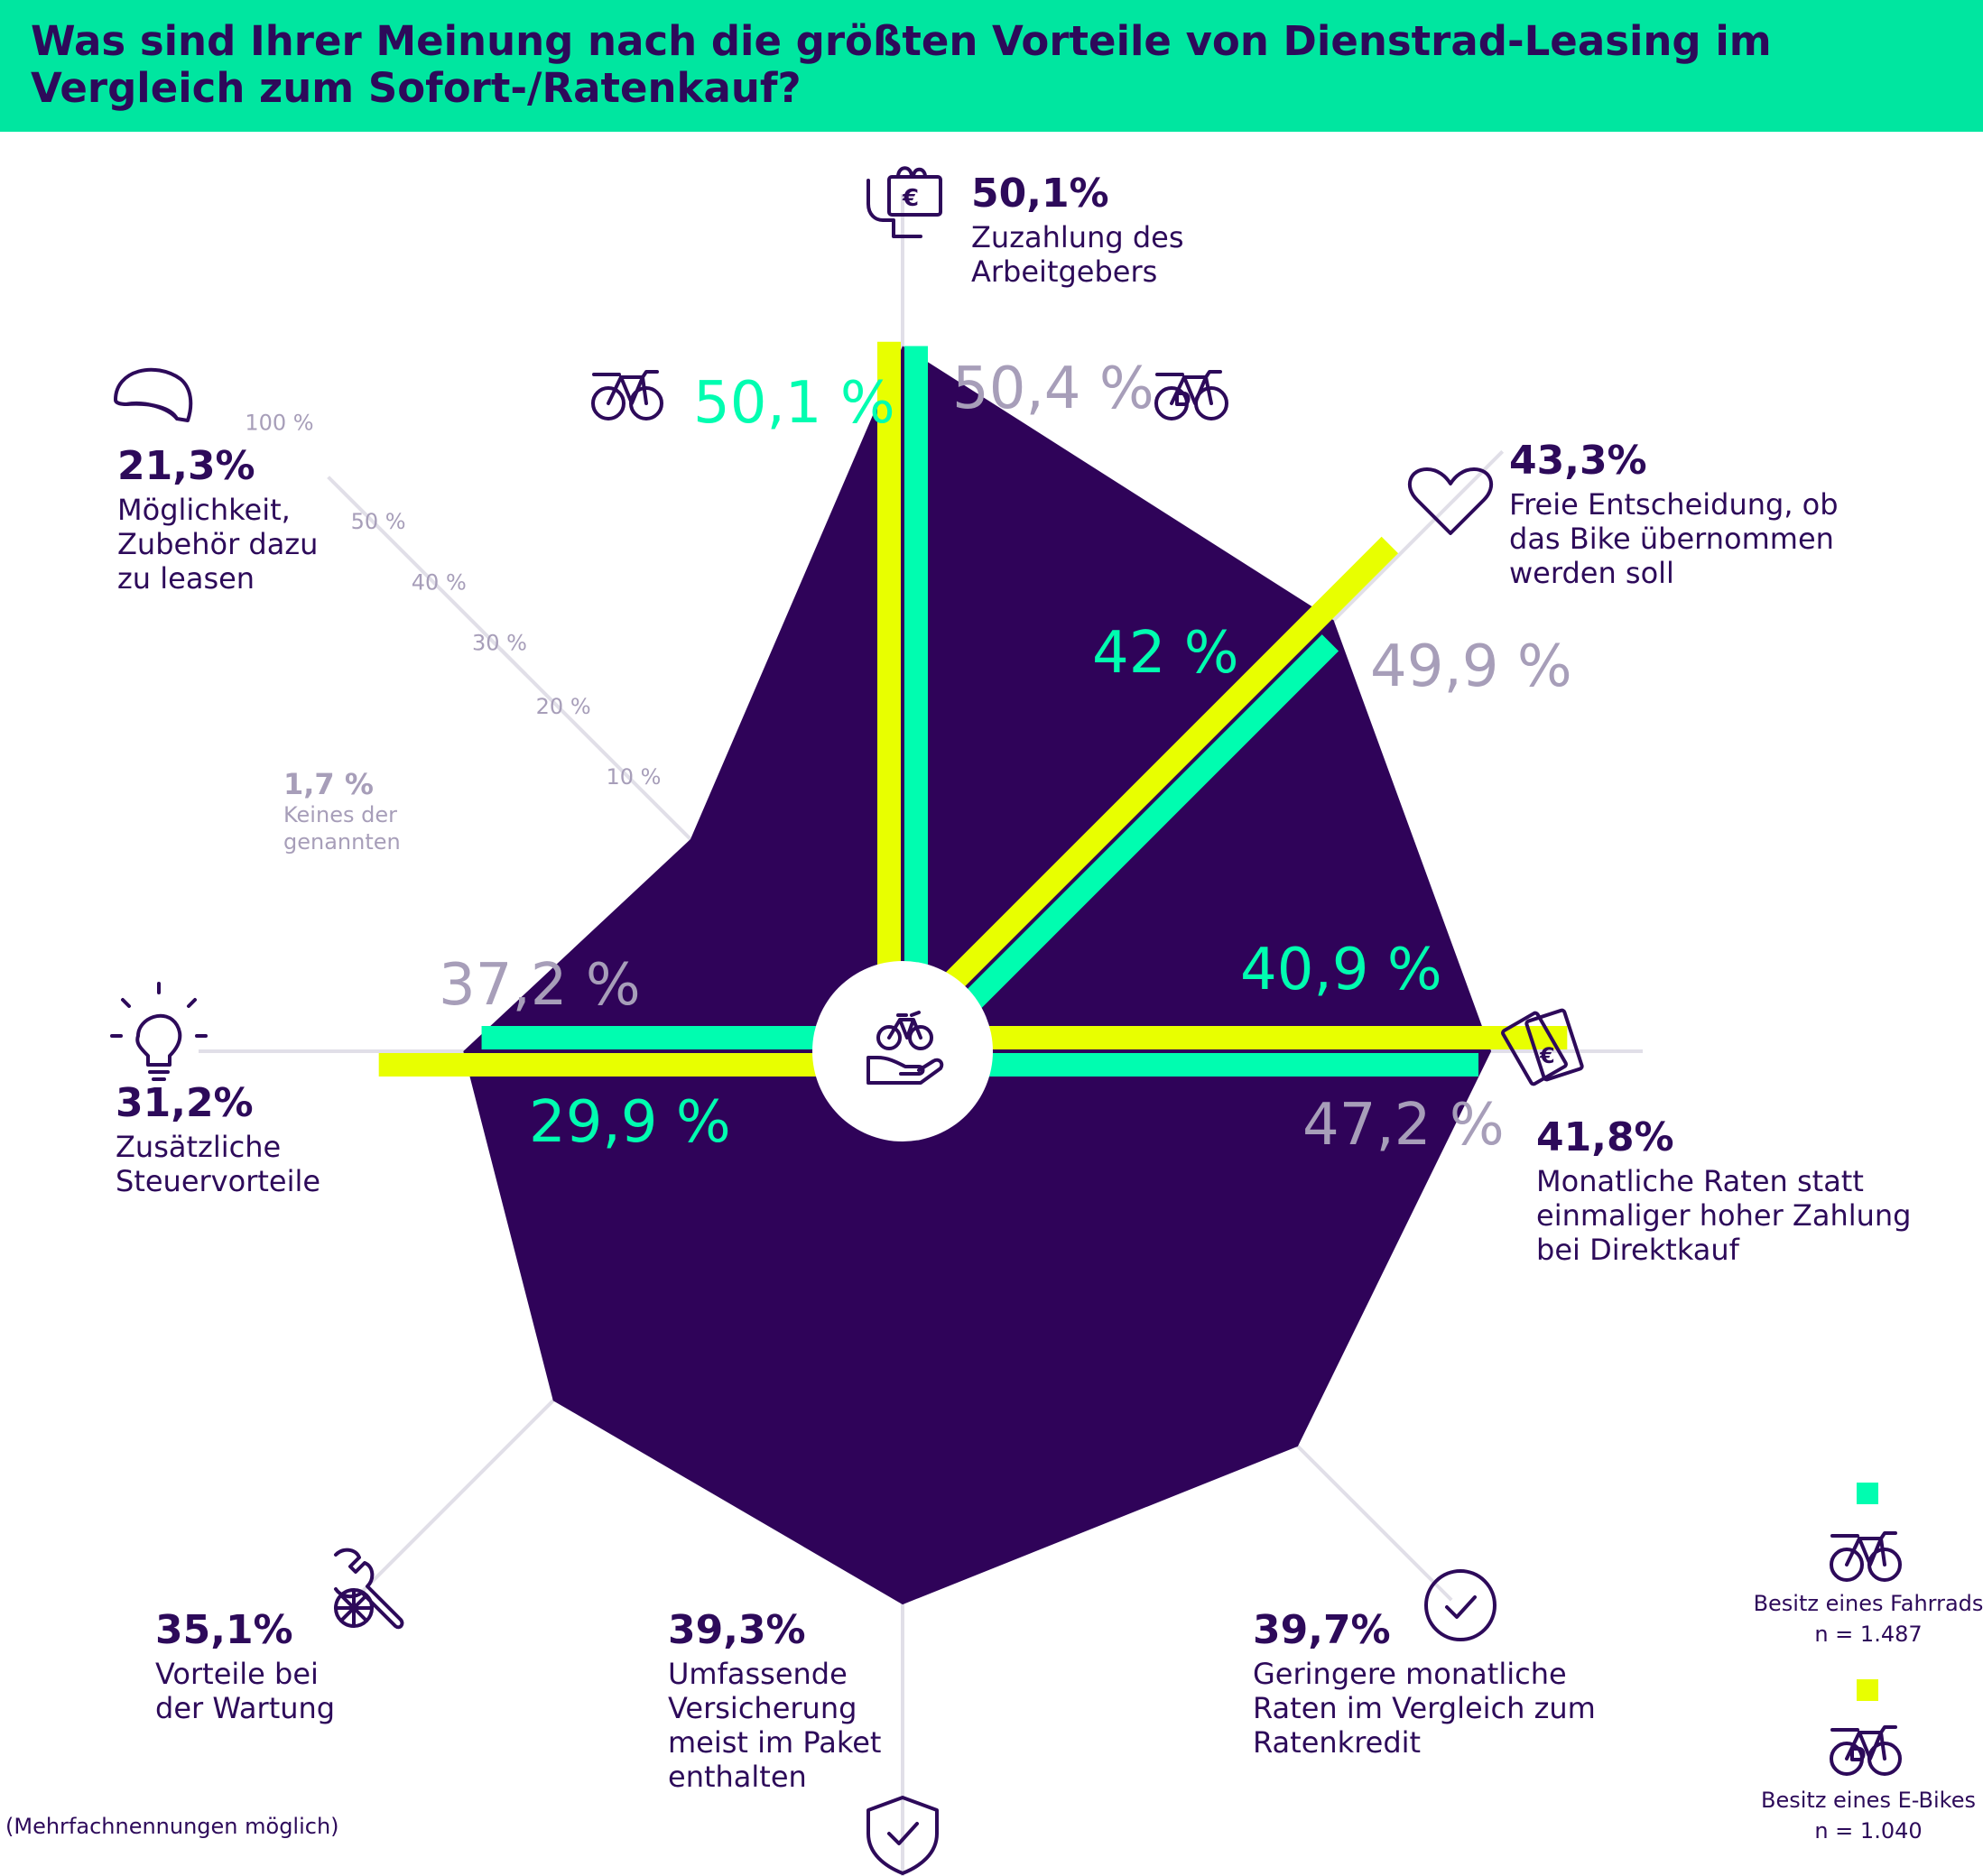  What do you see at coordinates (153, 394) in the screenshot?
I see `helmet-icon` at bounding box center [153, 394].